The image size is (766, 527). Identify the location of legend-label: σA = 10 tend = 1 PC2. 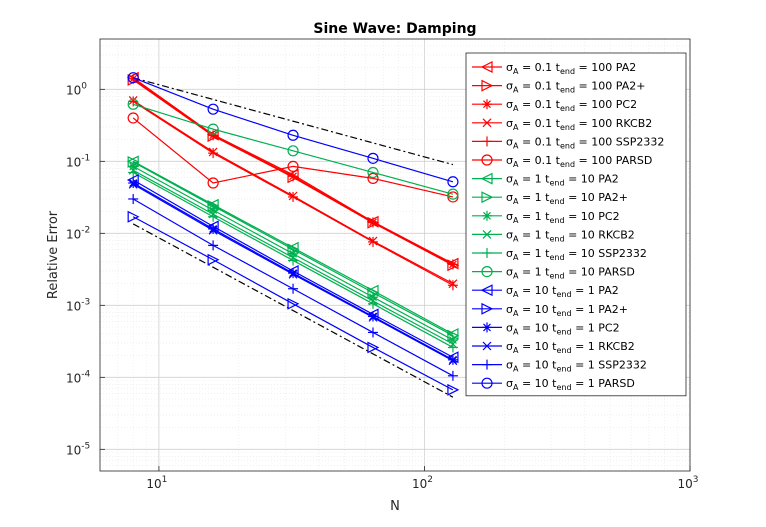
(563, 328).